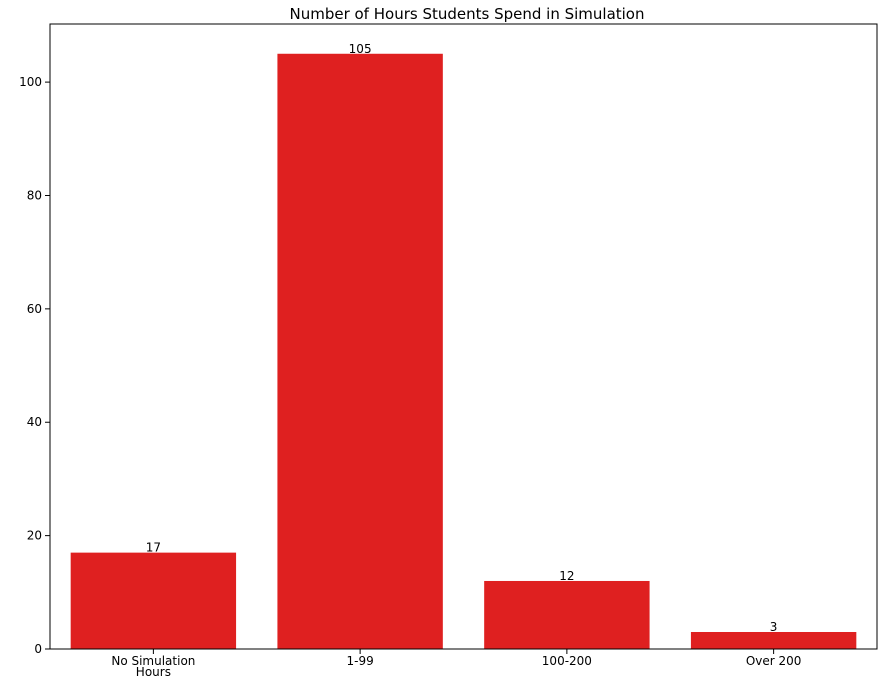 This screenshot has height=681, width=878. Describe the element at coordinates (30, 82) in the screenshot. I see `y-tick-label: 100` at that location.